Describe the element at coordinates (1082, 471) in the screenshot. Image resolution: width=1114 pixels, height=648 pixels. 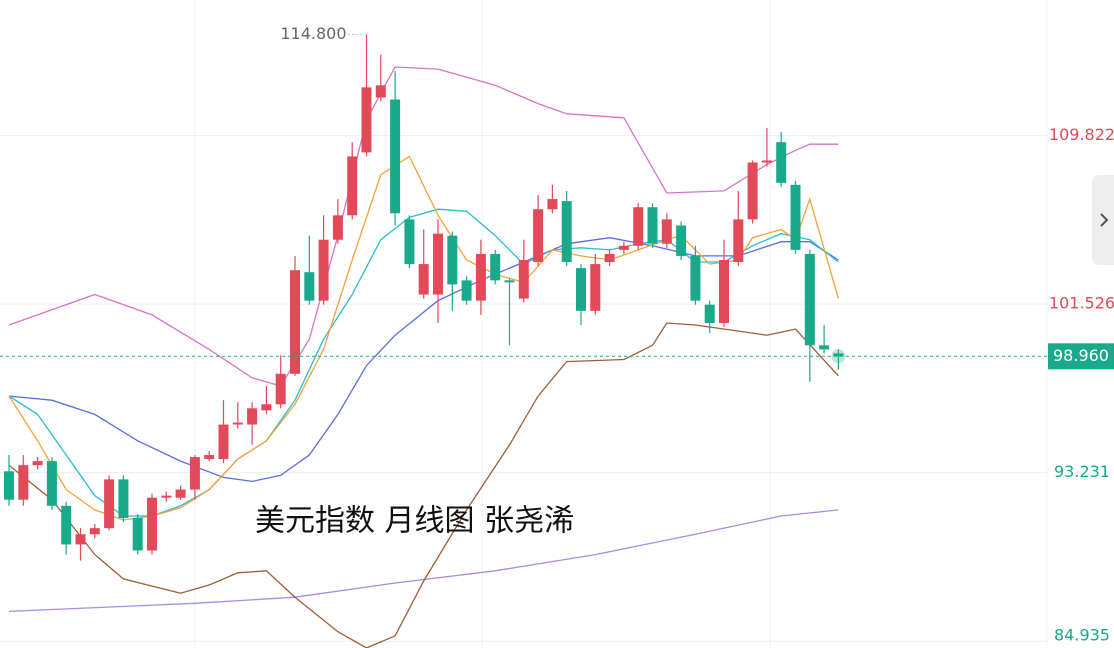
I see `y-tick-label: 93.231` at that location.